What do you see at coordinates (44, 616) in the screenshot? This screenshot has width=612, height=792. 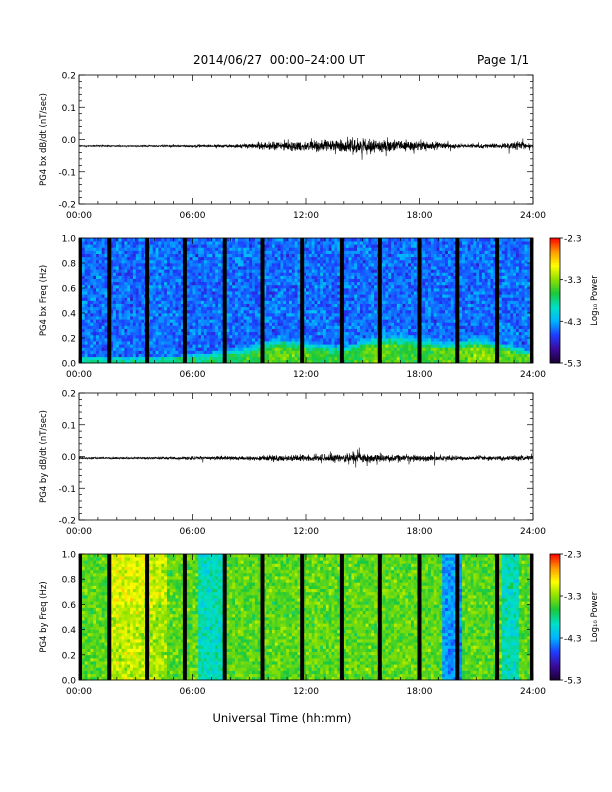 I see `by-spectrogram-ylabel: PG4 by Freq (Hz)` at bounding box center [44, 616].